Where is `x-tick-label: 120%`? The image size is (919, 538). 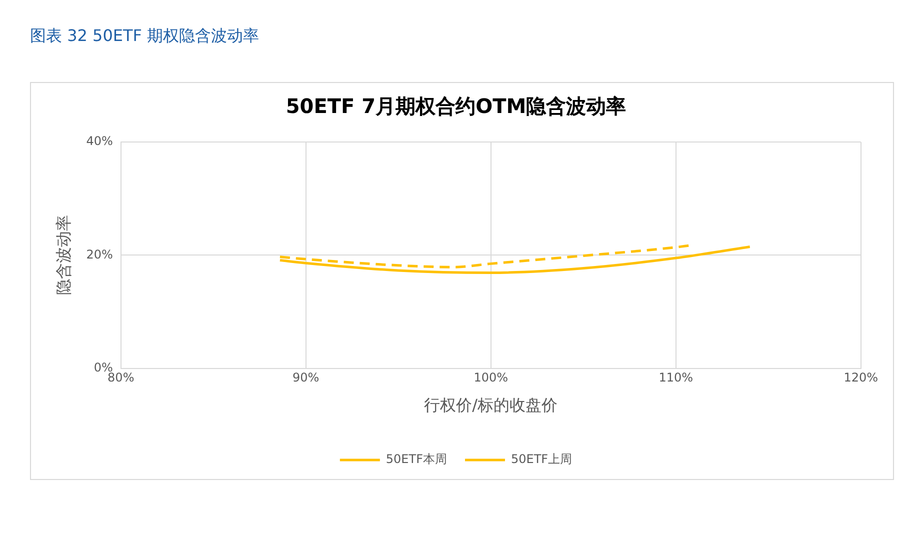 x-tick-label: 120% is located at coordinates (861, 377).